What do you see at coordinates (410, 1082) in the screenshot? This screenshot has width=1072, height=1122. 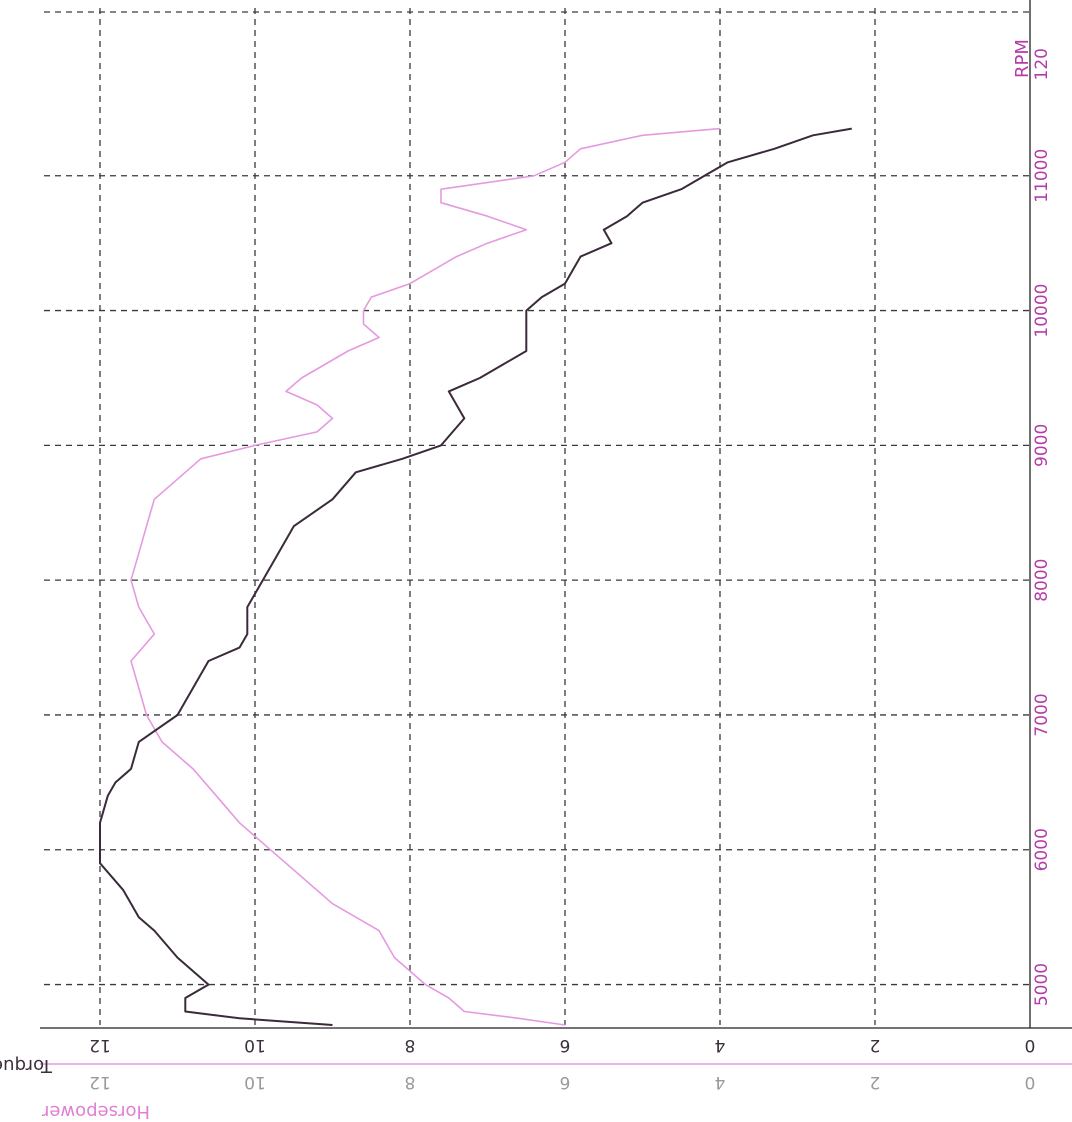 I see `horsepower-tick-label: 8` at bounding box center [410, 1082].